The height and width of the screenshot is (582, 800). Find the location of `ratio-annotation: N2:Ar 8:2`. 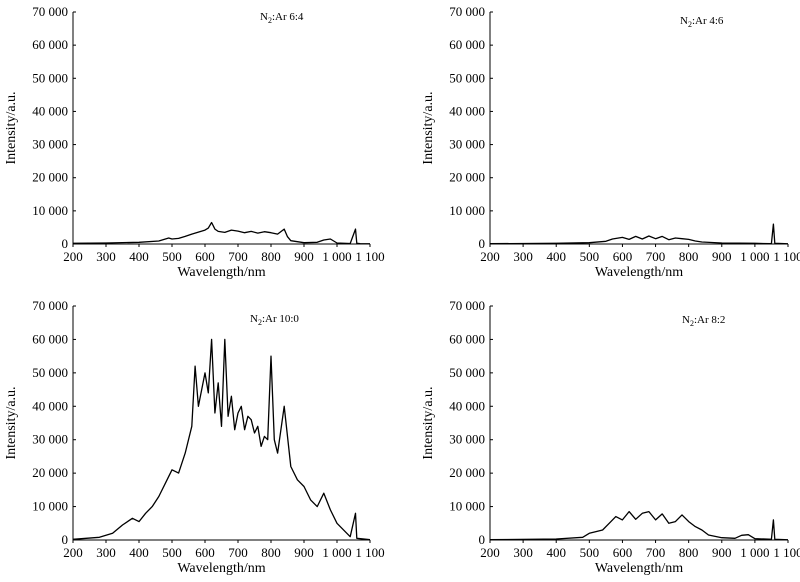

ratio-annotation: N2:Ar 8:2 is located at coordinates (703, 321).